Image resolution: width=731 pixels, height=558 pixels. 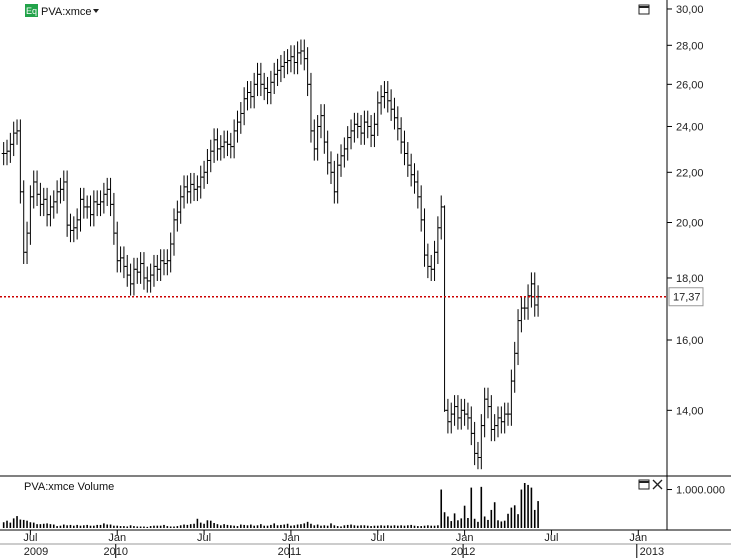 What do you see at coordinates (657, 484) in the screenshot?
I see `close-icon` at bounding box center [657, 484].